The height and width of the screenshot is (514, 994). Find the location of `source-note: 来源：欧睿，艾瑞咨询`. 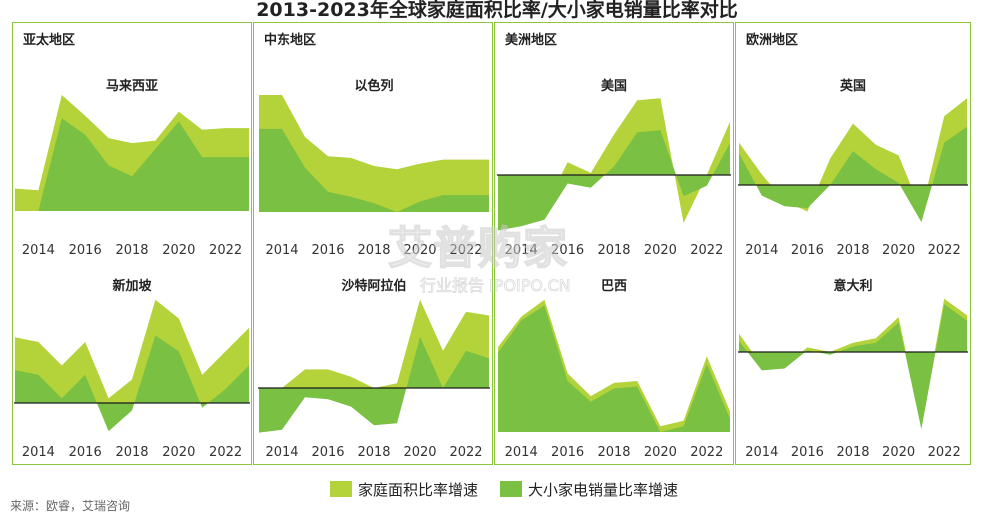

source-note: 来源：欧睿，艾瑞咨询 is located at coordinates (70, 506).